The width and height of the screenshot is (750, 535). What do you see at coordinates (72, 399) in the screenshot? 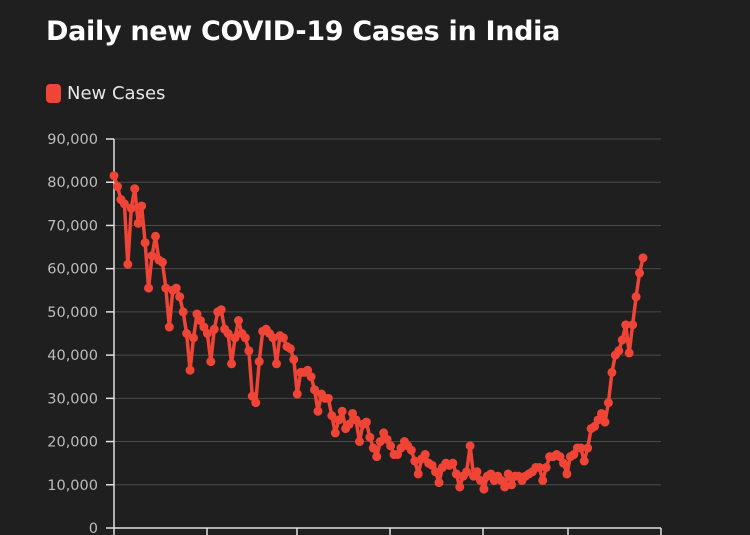
I see `y-tick-label: 30,000` at bounding box center [72, 399].